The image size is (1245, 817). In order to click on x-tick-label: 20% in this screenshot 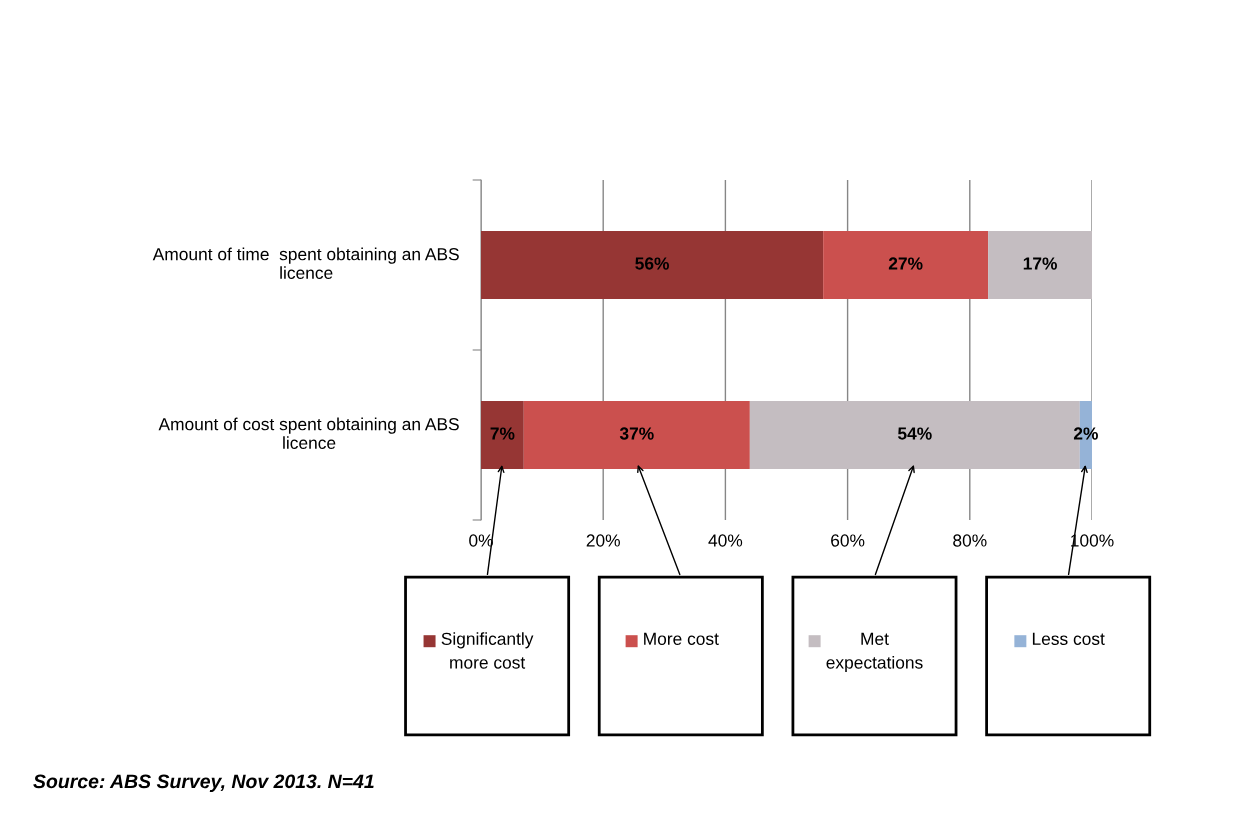, I will do `click(603, 540)`.